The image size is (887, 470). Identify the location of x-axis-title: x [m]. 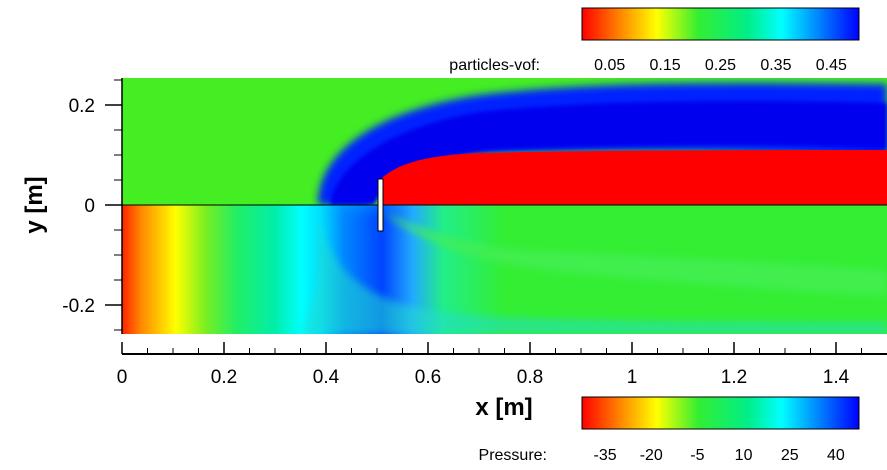
(503, 407).